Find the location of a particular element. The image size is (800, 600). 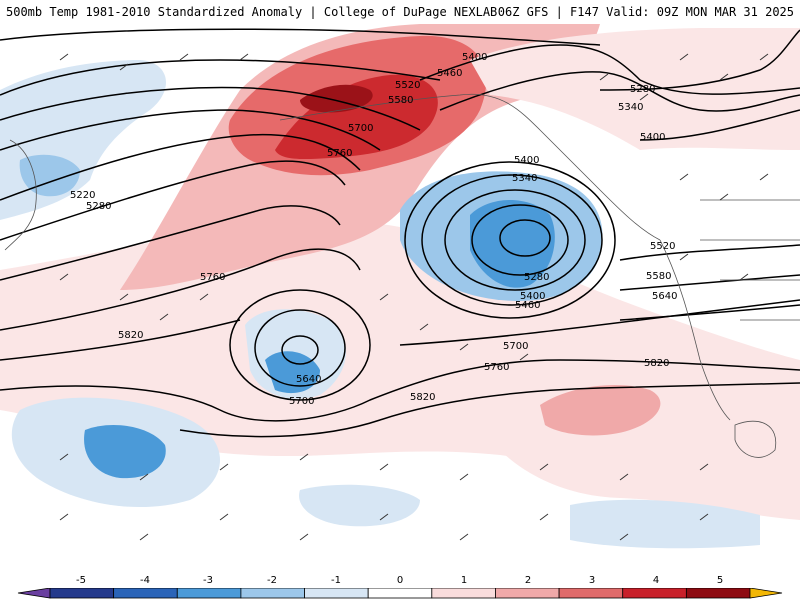

colorbar-tick-label: 1 is located at coordinates (464, 580).